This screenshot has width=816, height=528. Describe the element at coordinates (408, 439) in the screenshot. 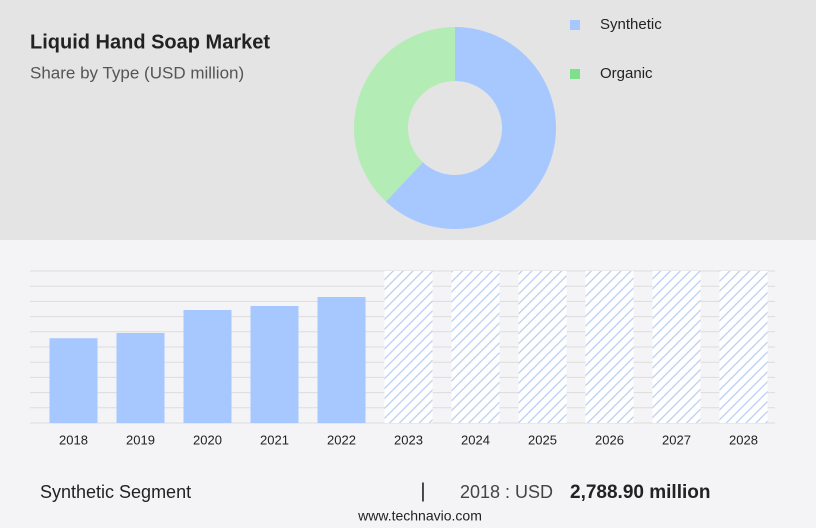

I see `x-tick-label: 2023` at that location.